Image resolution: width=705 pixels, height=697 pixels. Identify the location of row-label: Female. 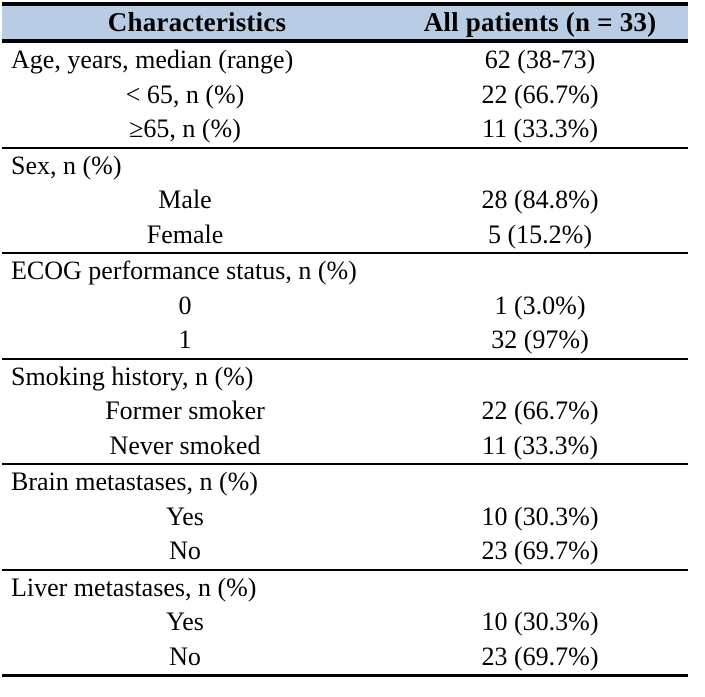
(185, 234).